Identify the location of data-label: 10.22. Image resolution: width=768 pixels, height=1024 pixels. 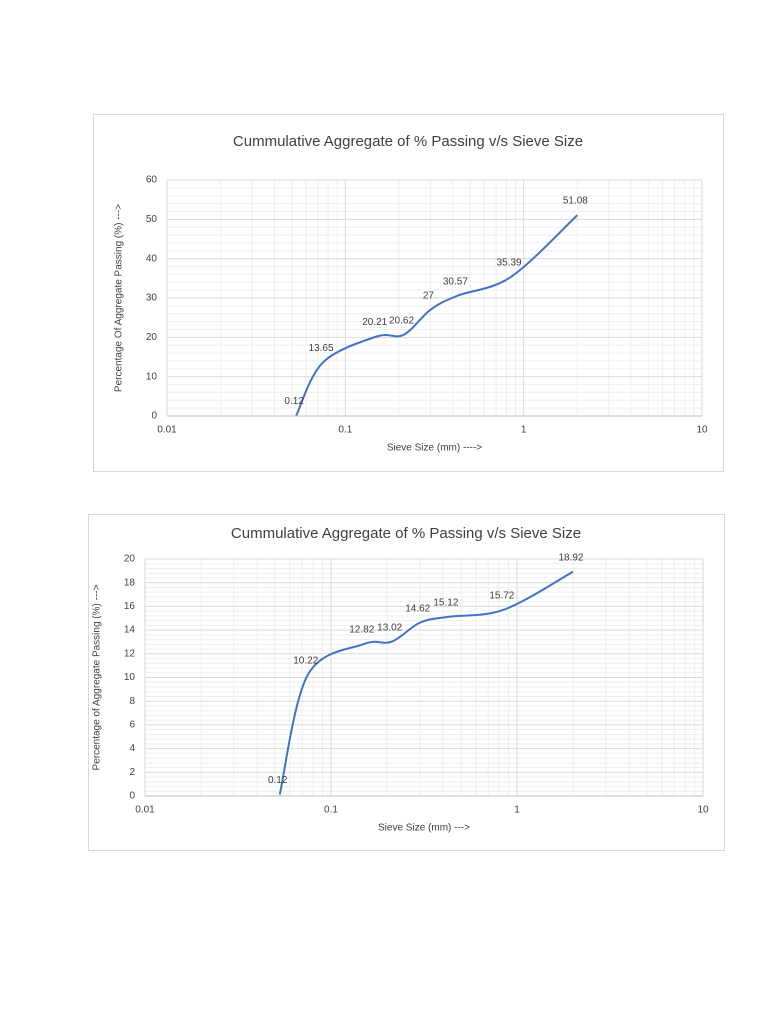
(305, 661).